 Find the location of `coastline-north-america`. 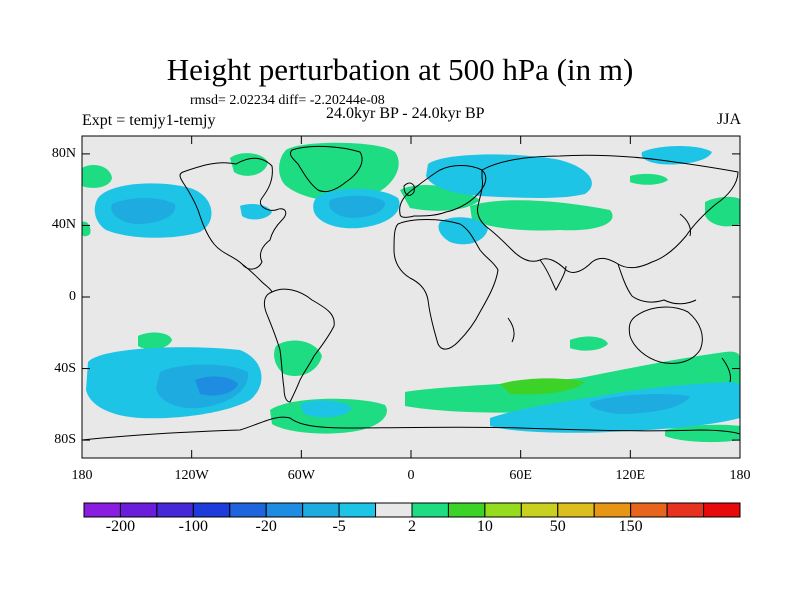

coastline-north-america is located at coordinates (233, 213).